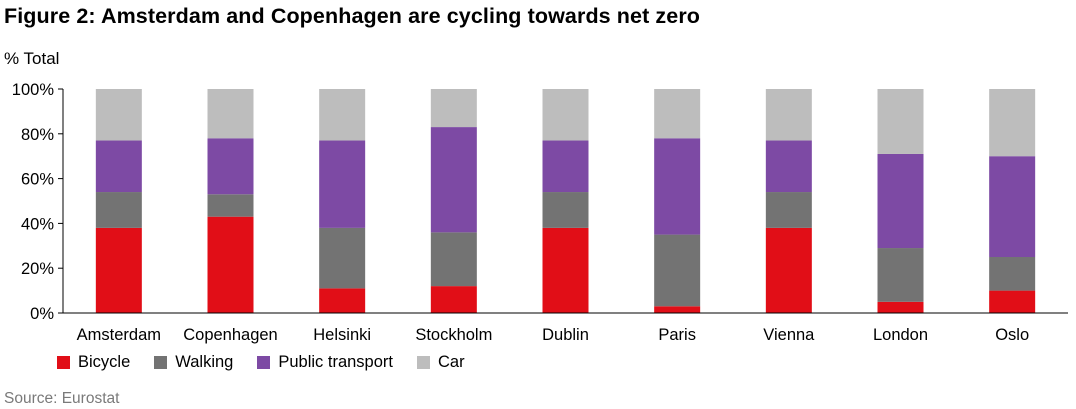  What do you see at coordinates (453, 299) in the screenshot?
I see `bar-bicycle-stockholm` at bounding box center [453, 299].